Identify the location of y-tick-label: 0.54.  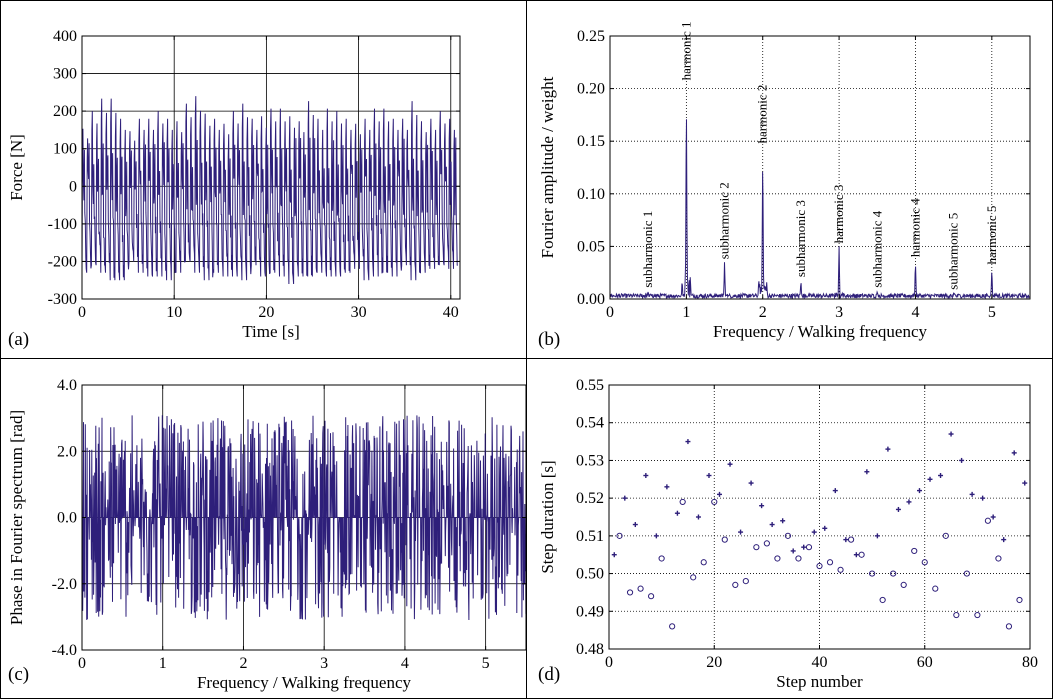
(590, 423).